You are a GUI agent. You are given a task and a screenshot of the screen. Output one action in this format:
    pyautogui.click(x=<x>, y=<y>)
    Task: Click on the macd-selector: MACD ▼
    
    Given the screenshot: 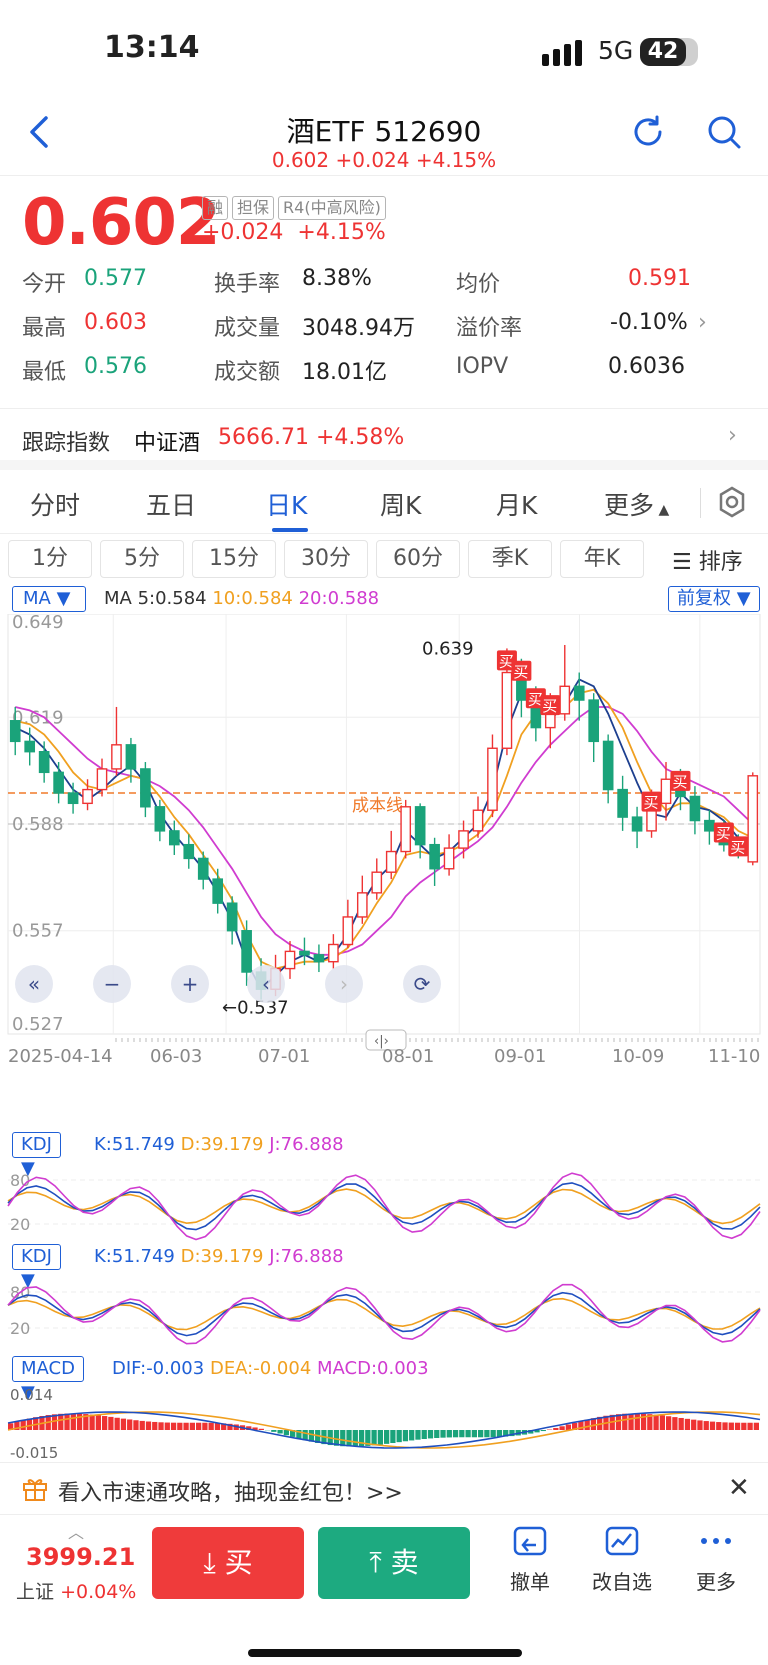 What is the action you would take?
    pyautogui.click(x=48, y=1379)
    